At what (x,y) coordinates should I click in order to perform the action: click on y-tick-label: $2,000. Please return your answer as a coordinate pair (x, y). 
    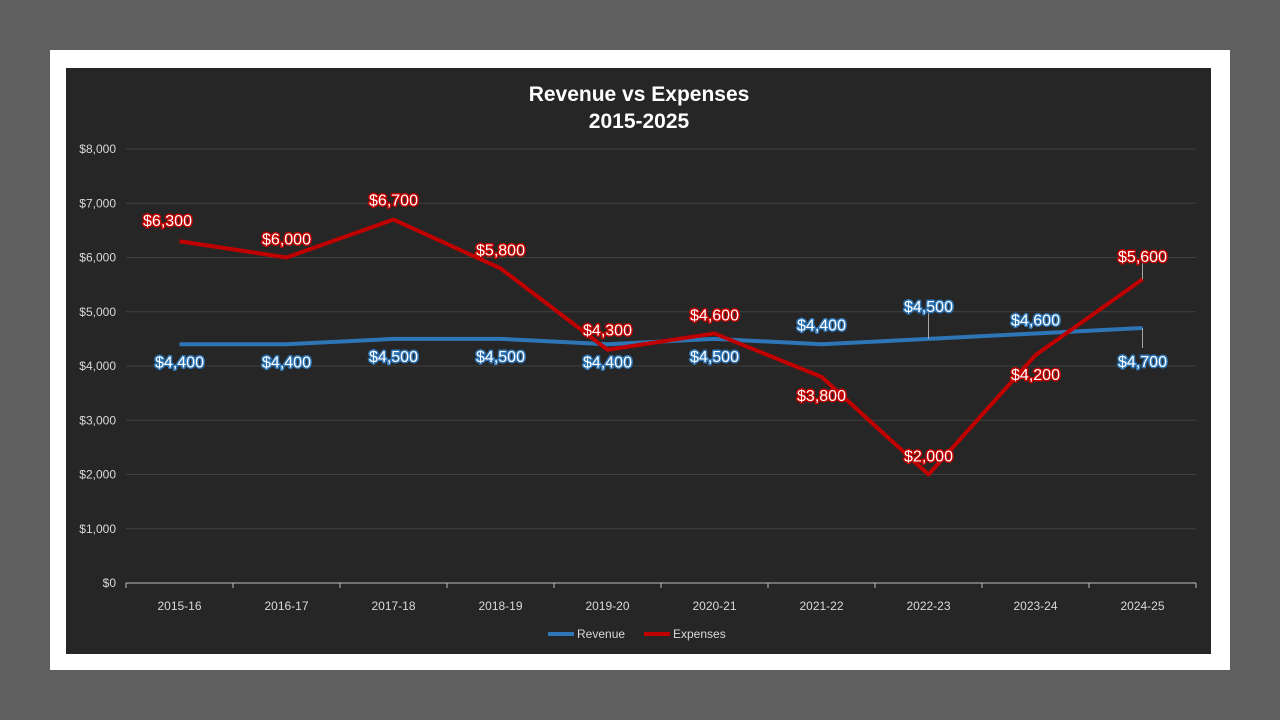
    Looking at the image, I should click on (97, 475).